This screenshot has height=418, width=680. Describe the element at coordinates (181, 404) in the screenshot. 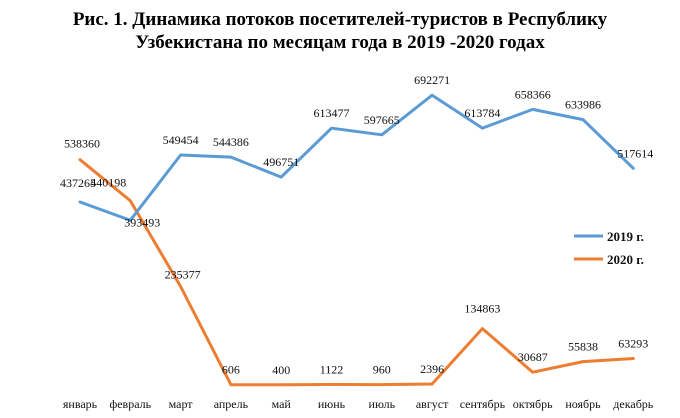

I see `x-tick-label: март` at that location.